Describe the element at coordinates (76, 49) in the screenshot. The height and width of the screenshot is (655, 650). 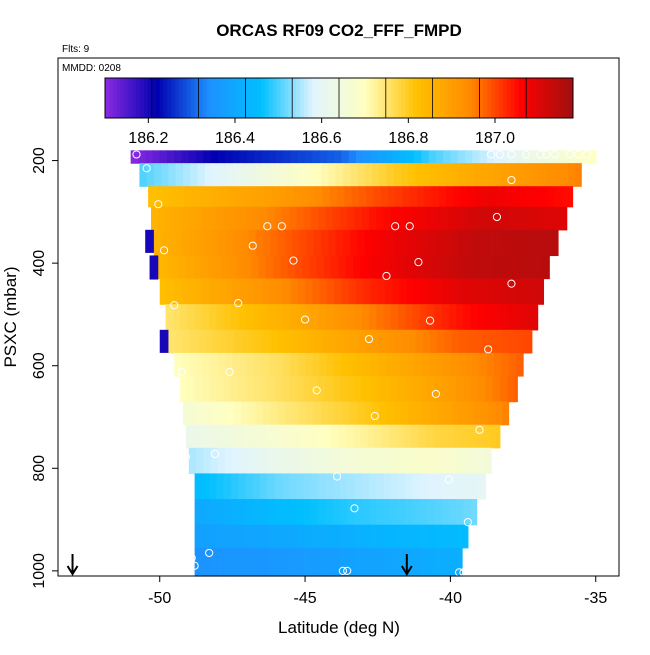
I see `flights-label: Flts: 9` at that location.